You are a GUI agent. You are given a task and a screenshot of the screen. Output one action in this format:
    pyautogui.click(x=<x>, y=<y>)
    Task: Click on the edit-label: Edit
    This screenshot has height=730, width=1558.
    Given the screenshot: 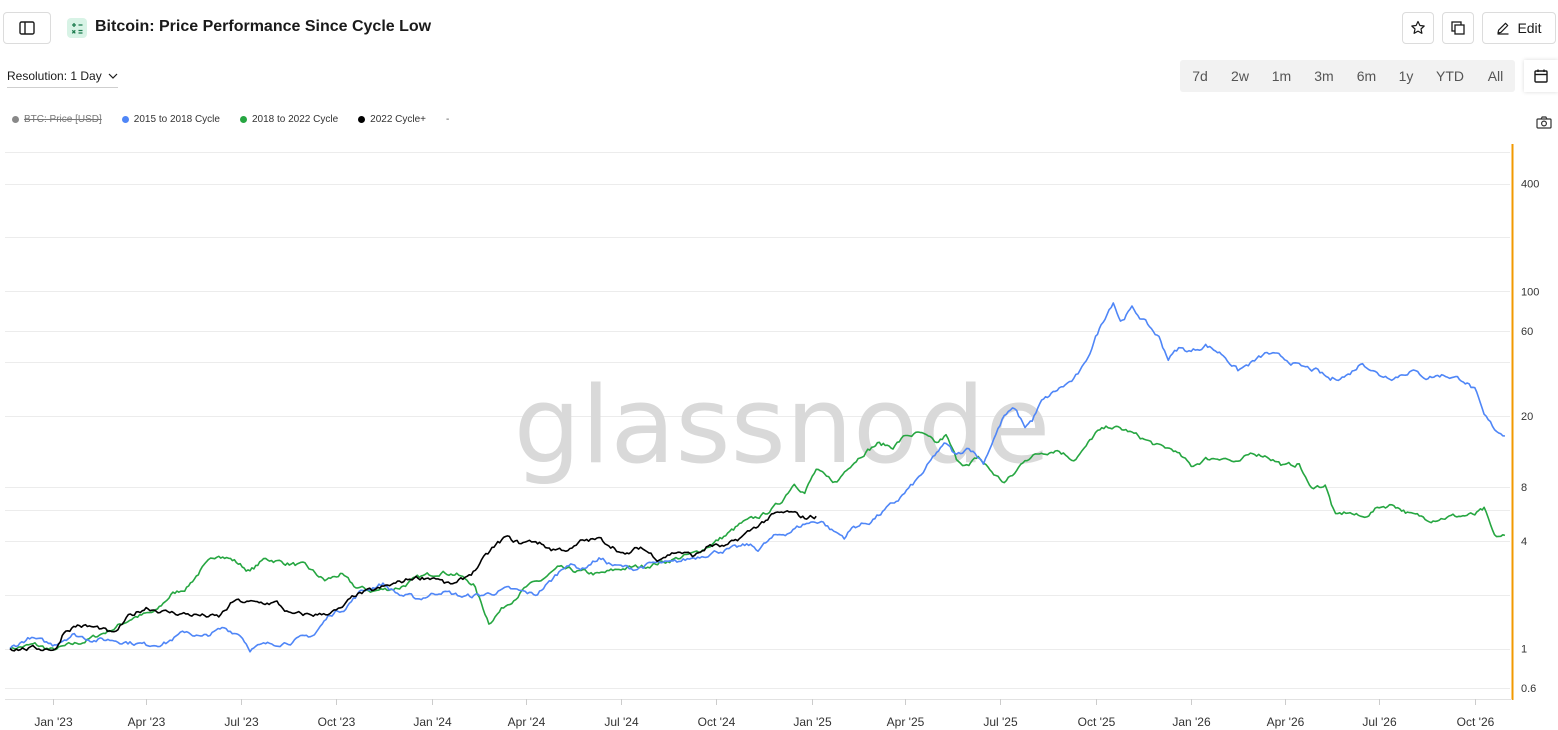 What is the action you would take?
    pyautogui.click(x=1529, y=28)
    